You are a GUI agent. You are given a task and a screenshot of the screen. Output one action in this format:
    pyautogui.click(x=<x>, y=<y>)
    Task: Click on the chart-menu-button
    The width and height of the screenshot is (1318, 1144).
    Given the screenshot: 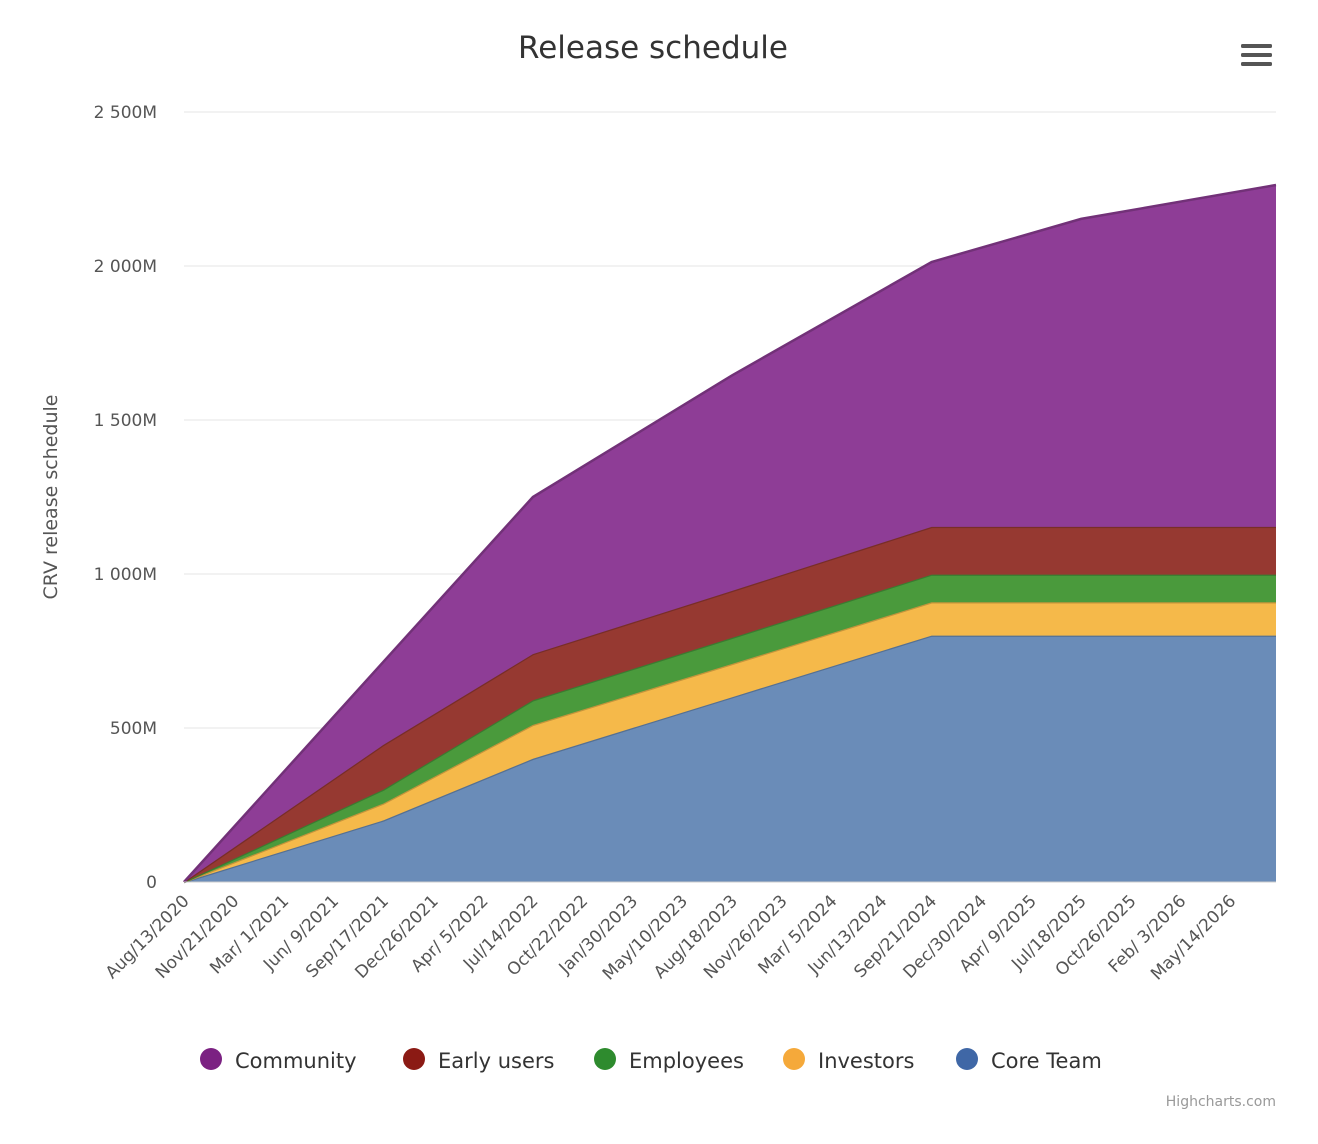 What is the action you would take?
    pyautogui.click(x=1256, y=56)
    